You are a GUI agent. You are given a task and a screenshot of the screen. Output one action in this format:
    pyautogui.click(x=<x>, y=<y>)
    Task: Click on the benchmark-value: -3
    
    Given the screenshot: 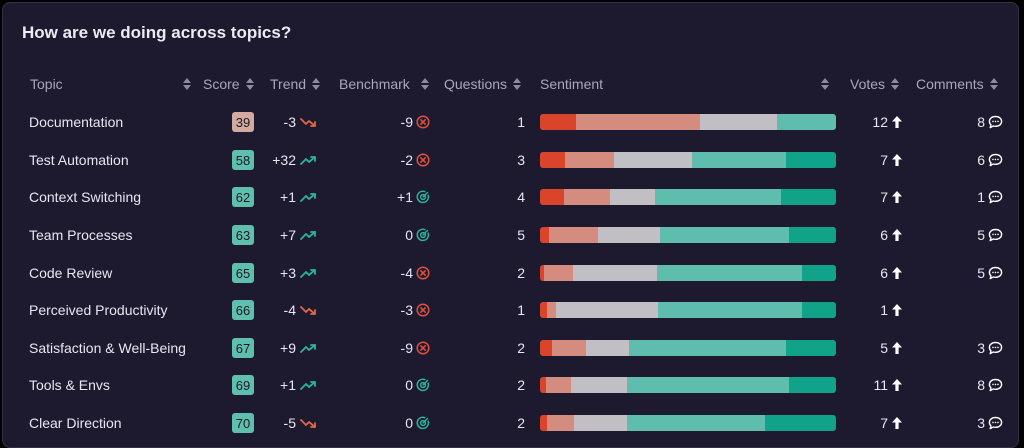 What is the action you would take?
    pyautogui.click(x=406, y=310)
    